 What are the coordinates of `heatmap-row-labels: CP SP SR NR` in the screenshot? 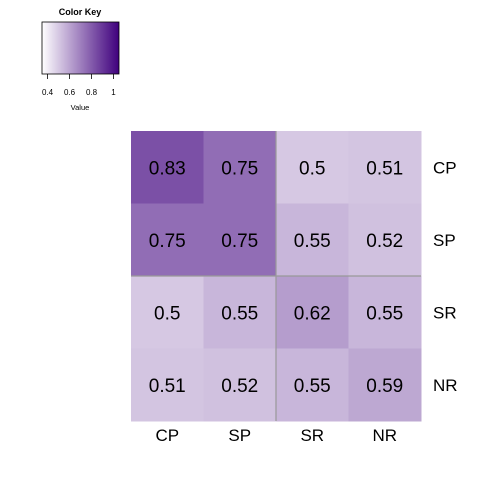 It's located at (445, 276).